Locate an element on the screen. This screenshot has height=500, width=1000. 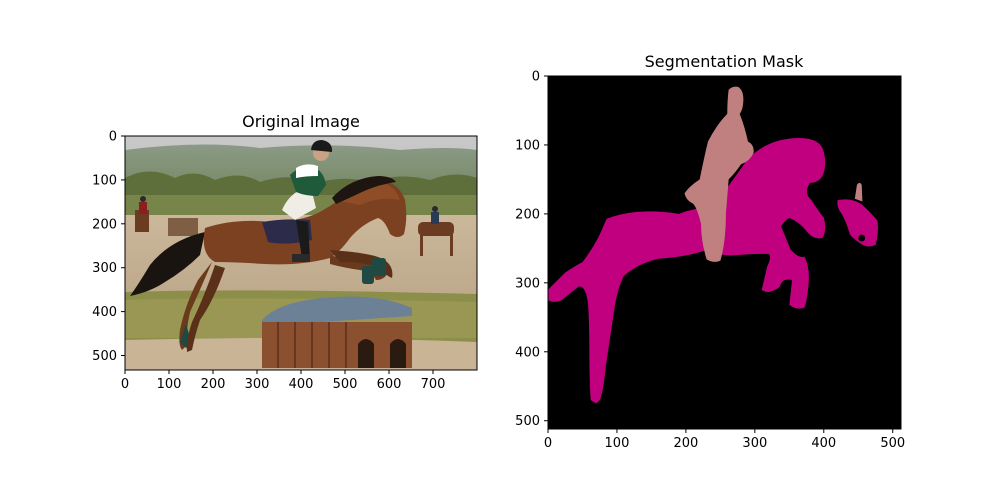
segmentation-mask-xtick-label: 100 is located at coordinates (617, 443).